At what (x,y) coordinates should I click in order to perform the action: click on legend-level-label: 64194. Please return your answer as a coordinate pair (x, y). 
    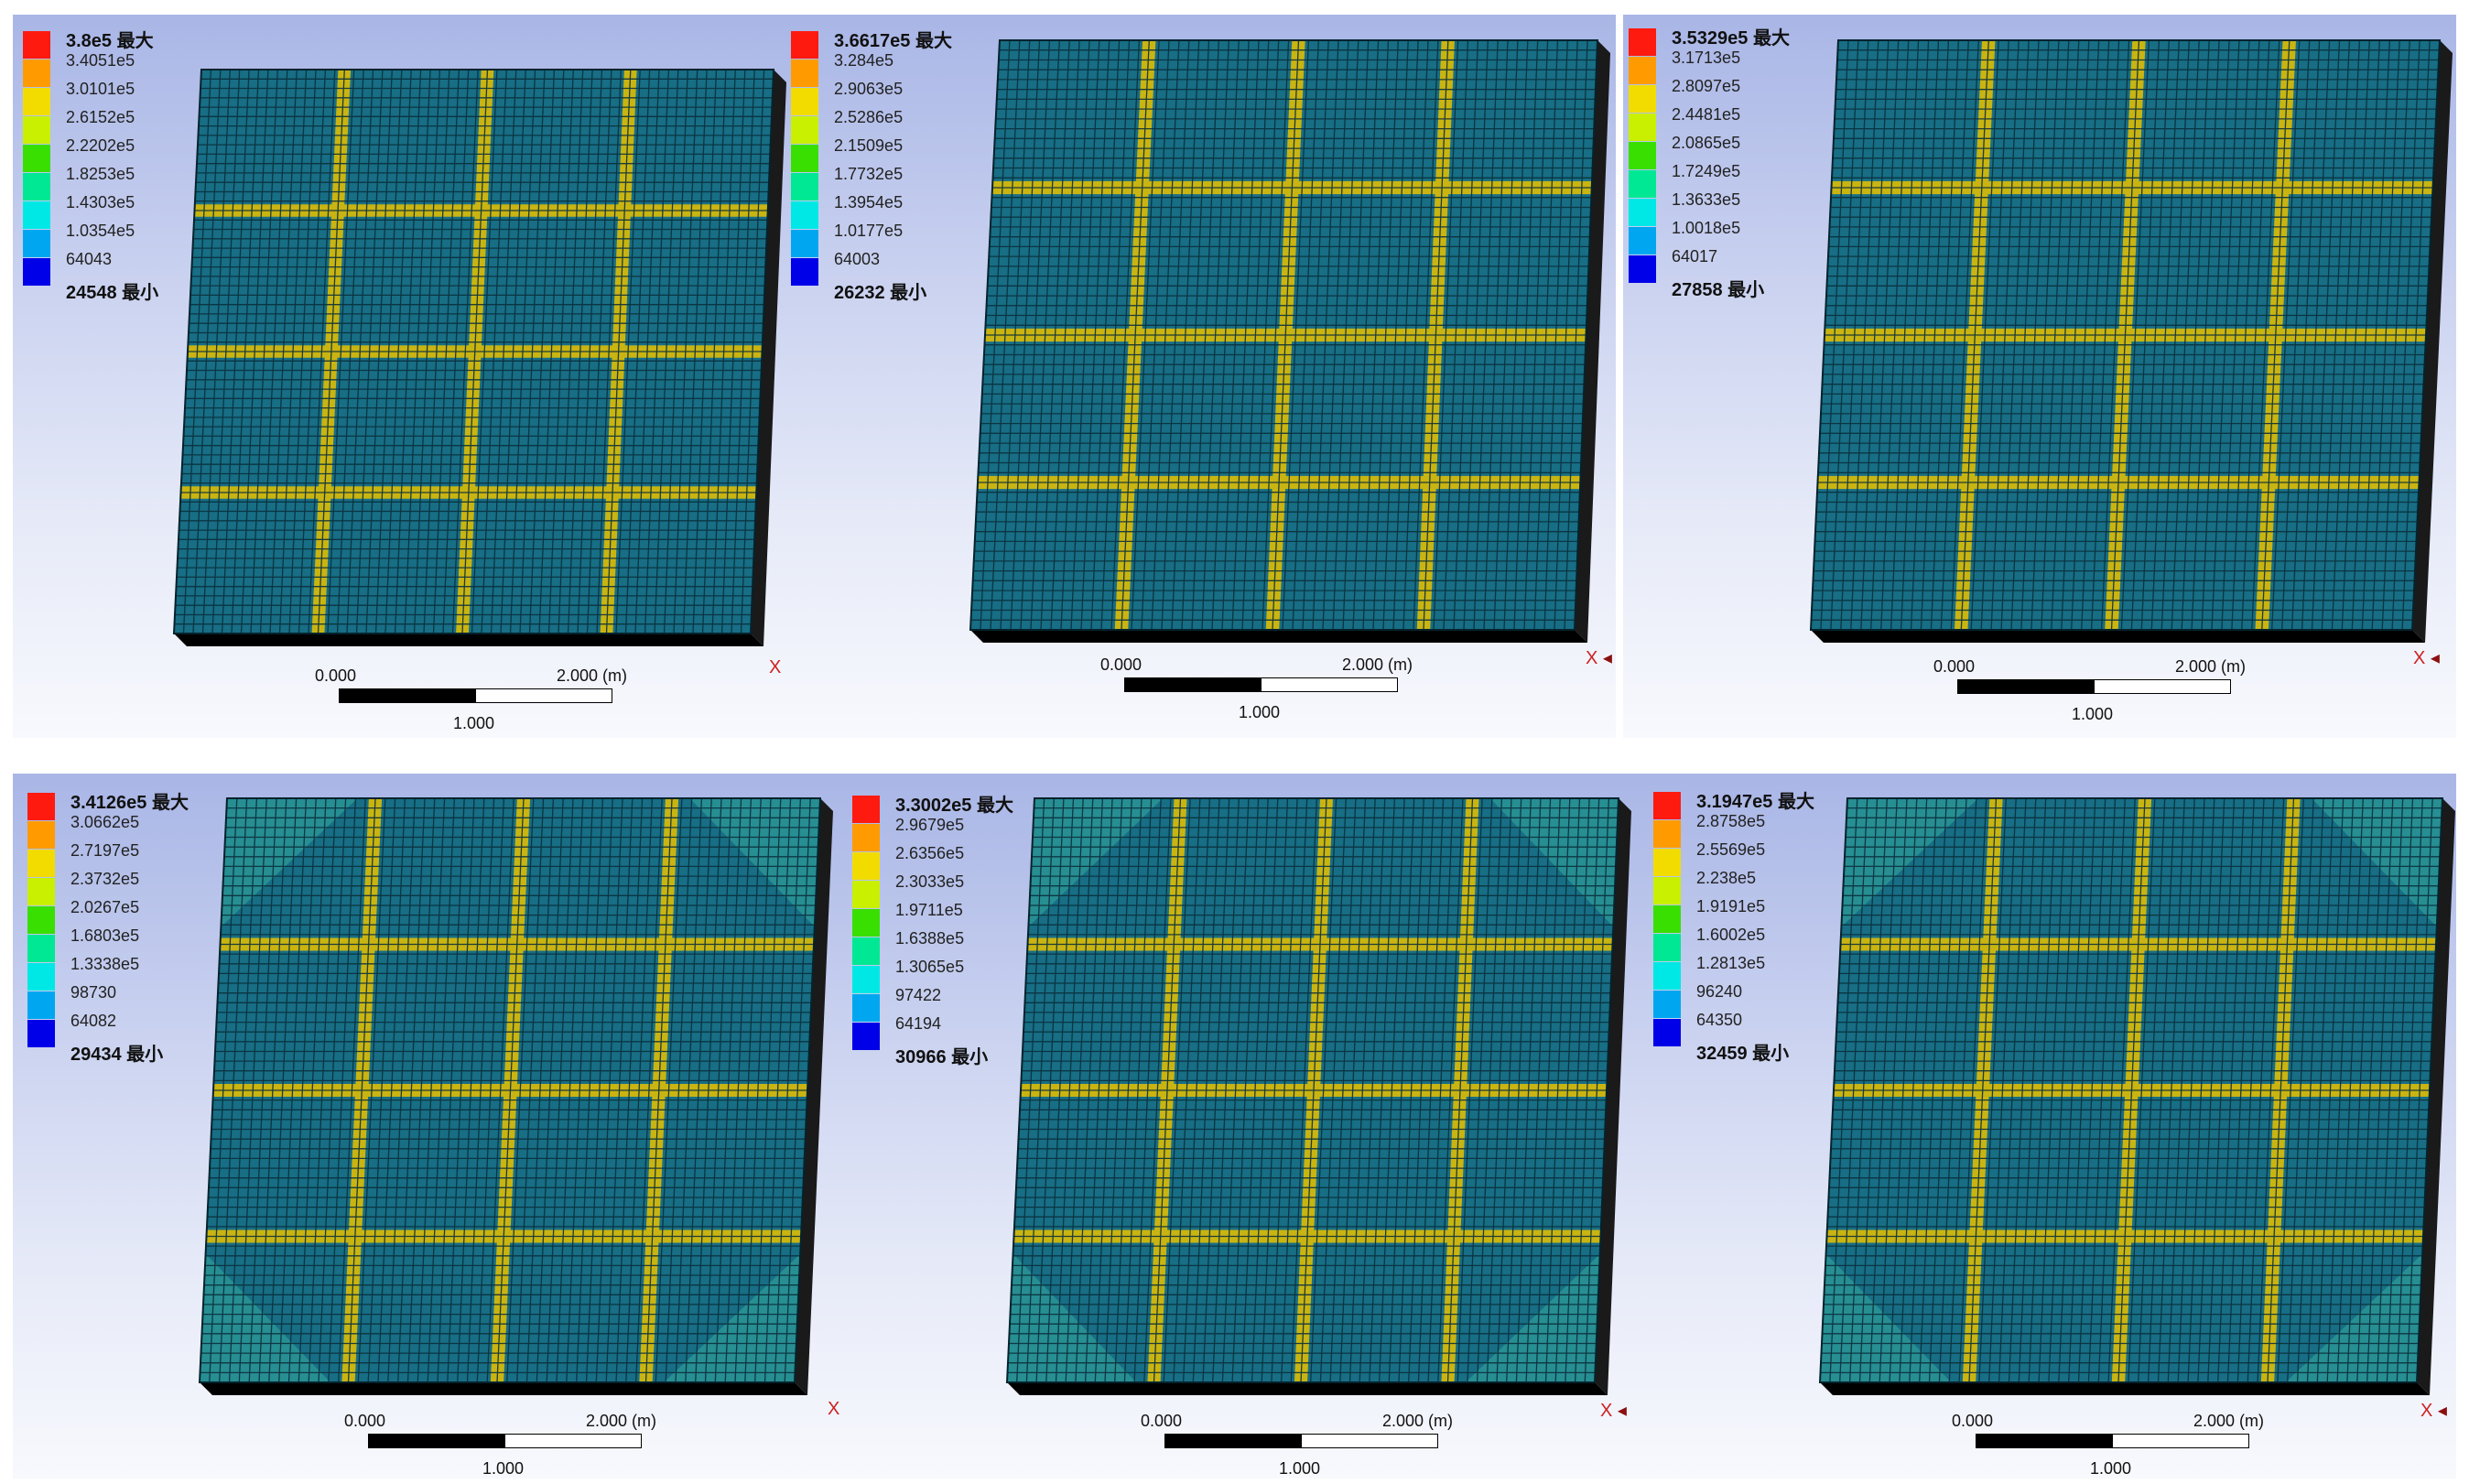
    Looking at the image, I should click on (918, 1024).